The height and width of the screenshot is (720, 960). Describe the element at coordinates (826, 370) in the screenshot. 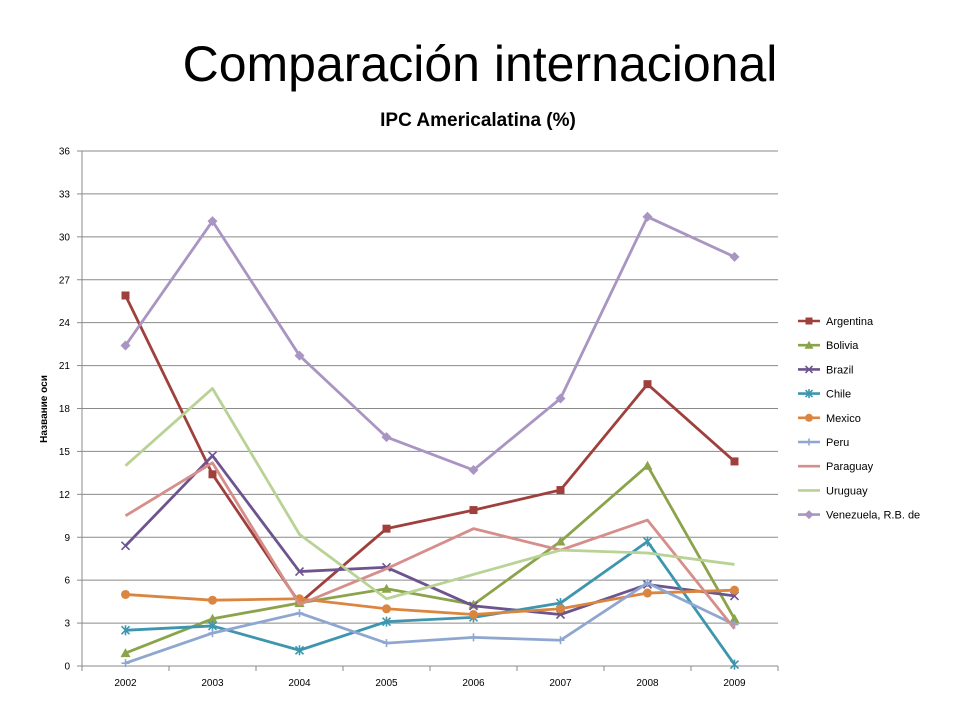

I see `legend-item: Brazil` at that location.